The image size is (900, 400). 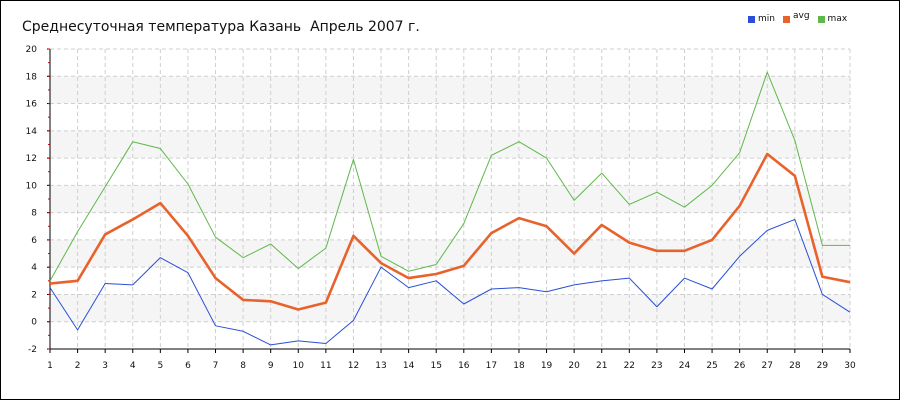 What do you see at coordinates (821, 19) in the screenshot?
I see `legend-swatch-max` at bounding box center [821, 19].